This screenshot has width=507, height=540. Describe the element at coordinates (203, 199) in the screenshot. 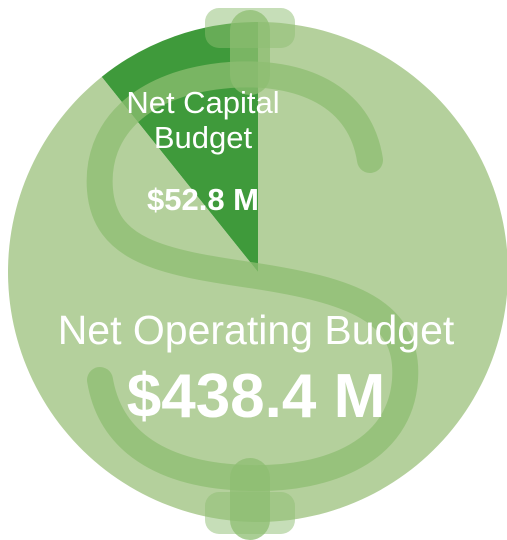

I see `value-label: $52.8 M` at that location.